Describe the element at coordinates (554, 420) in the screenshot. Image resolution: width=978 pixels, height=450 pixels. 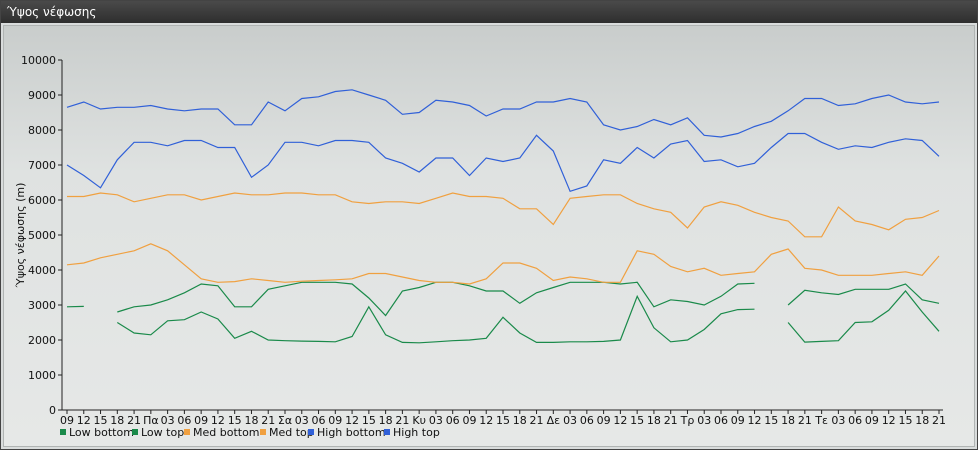
I see `x-tick-label: Δε` at that location.